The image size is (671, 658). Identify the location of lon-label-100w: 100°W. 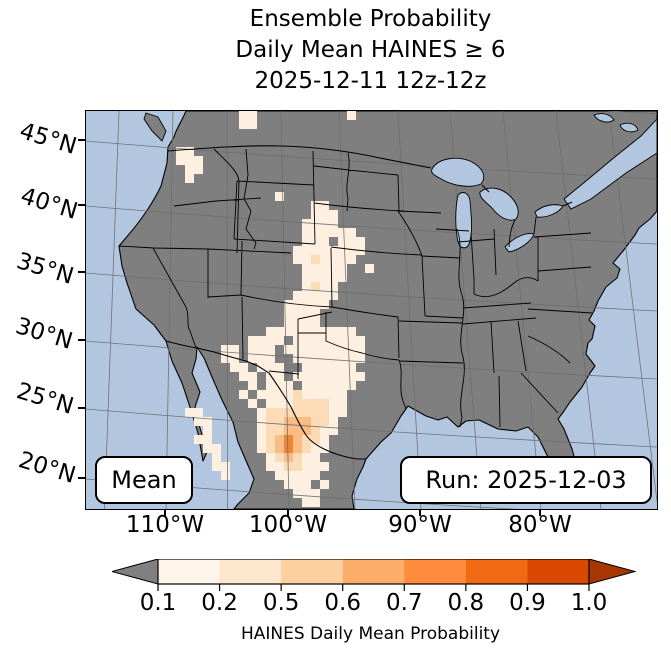
(288, 525).